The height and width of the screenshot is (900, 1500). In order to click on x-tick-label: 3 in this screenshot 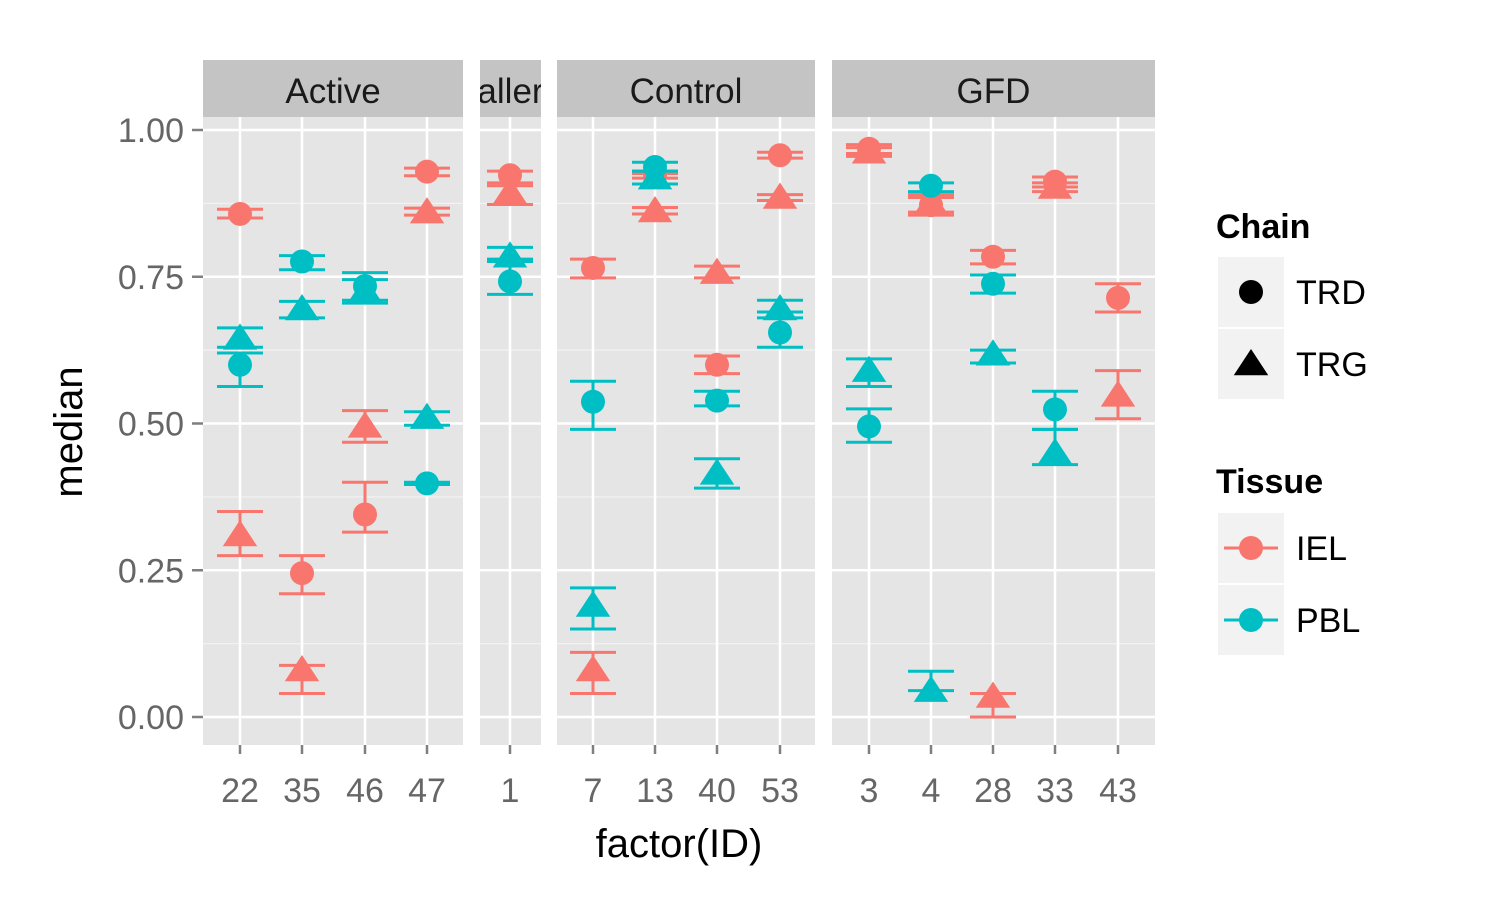, I will do `click(869, 791)`.